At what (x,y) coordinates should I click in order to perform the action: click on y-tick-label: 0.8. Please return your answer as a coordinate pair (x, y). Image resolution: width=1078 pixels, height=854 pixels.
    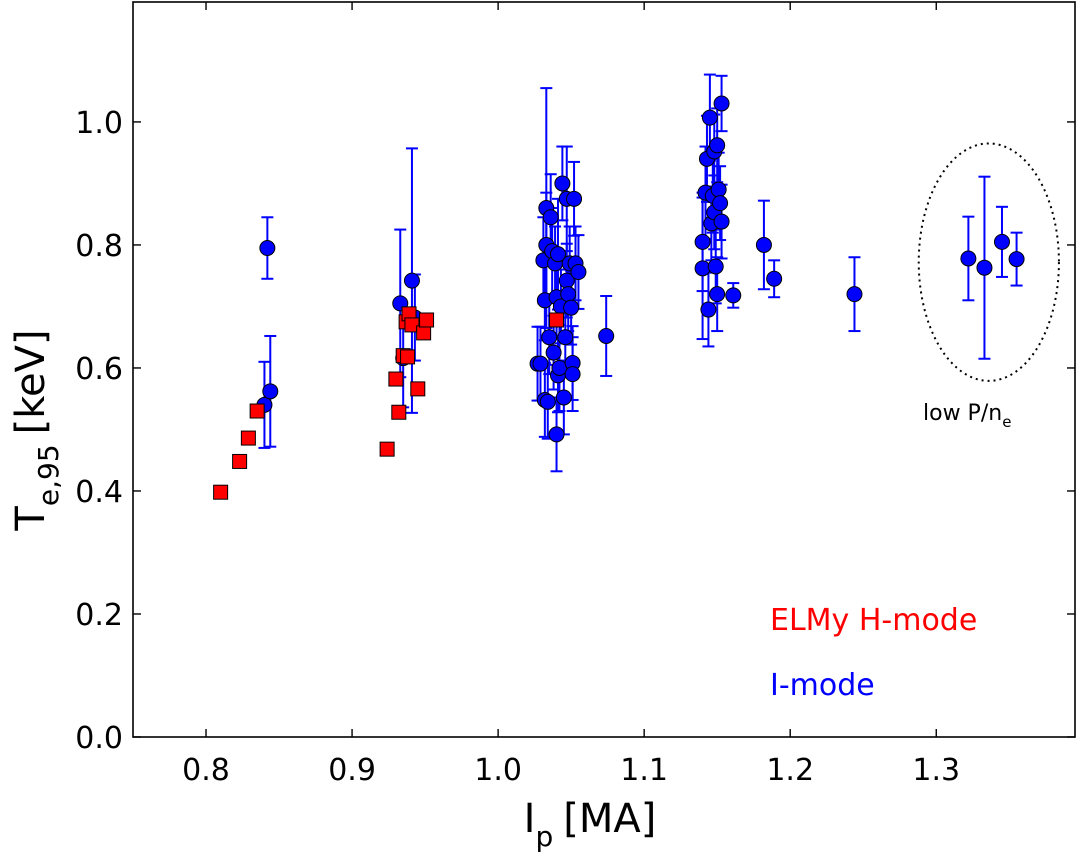
    Looking at the image, I should click on (99, 246).